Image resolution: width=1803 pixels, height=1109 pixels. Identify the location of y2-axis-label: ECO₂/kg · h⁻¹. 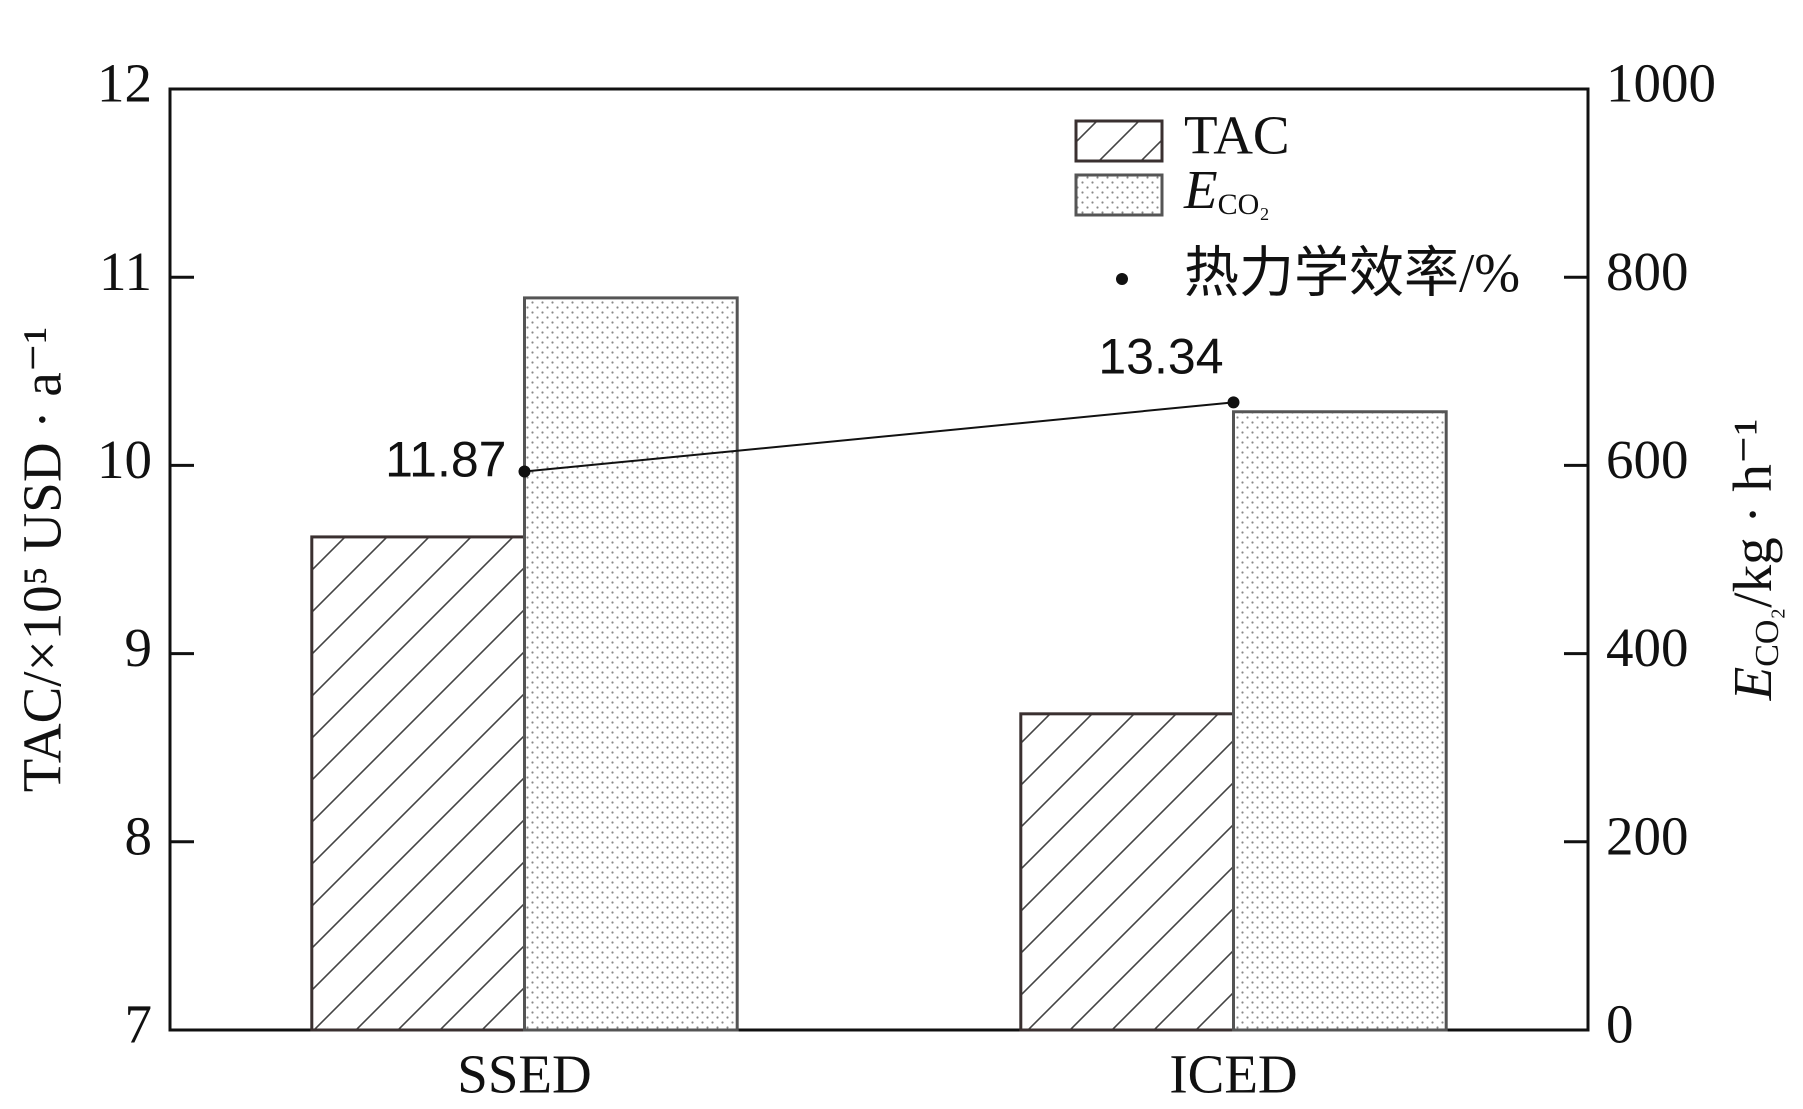
(1754, 560).